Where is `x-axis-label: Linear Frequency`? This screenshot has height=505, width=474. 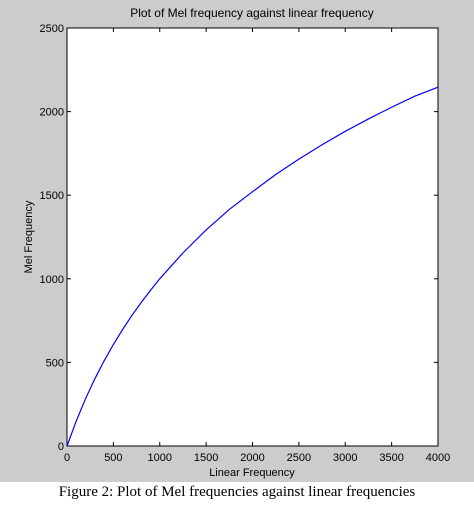 x-axis-label: Linear Frequency is located at coordinates (252, 473).